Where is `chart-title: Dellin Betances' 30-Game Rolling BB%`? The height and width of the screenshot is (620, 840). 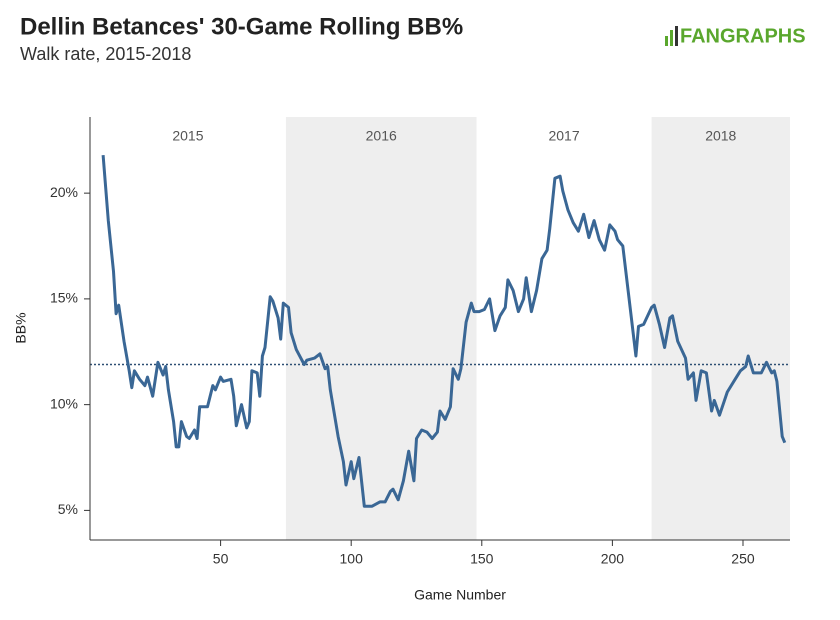
chart-title: Dellin Betances' 30-Game Rolling BB% is located at coordinates (241, 26).